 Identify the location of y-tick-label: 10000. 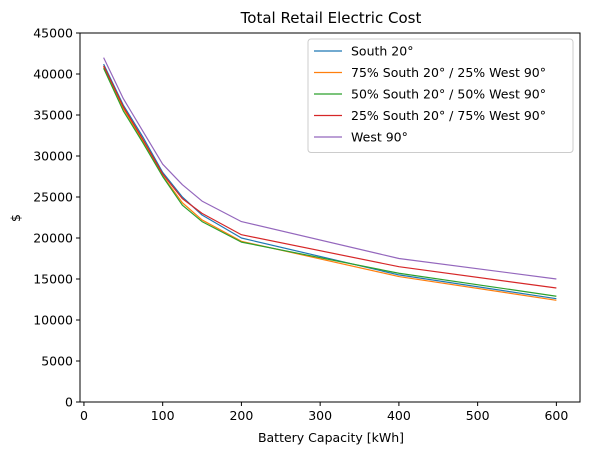
(53, 320).